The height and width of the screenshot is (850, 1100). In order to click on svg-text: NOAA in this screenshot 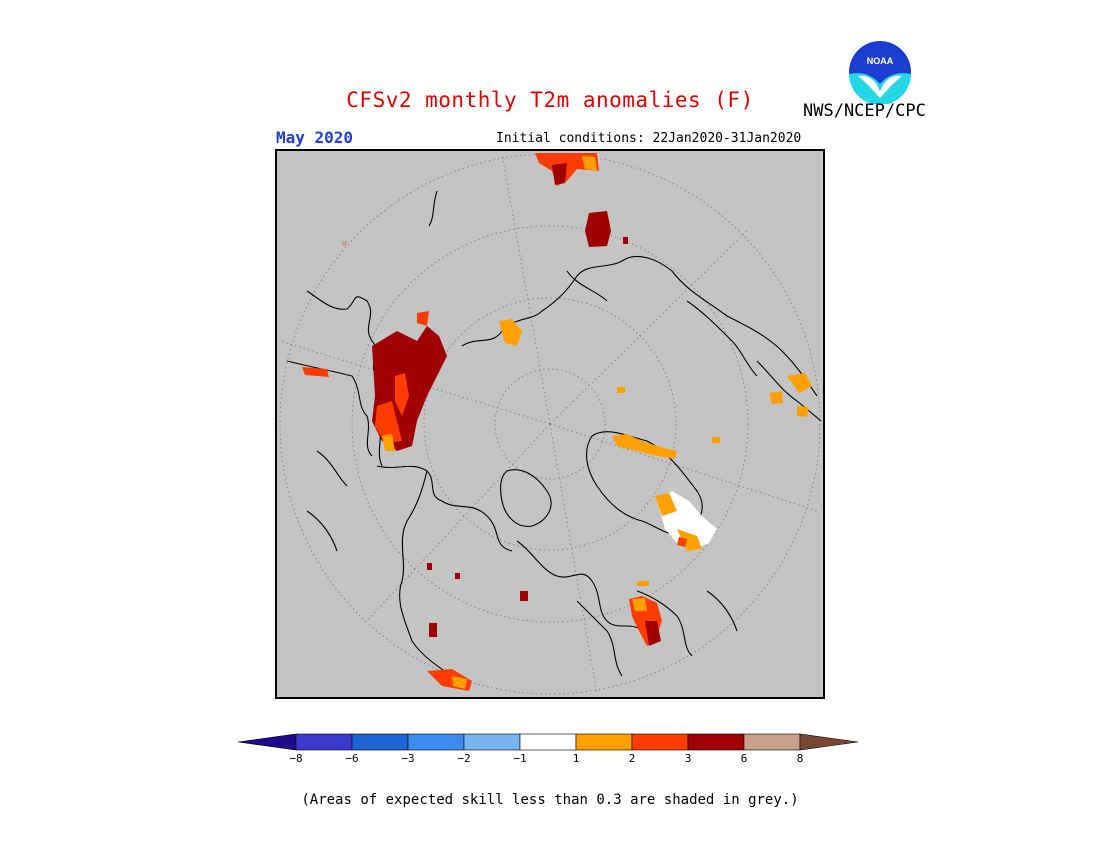, I will do `click(880, 61)`.